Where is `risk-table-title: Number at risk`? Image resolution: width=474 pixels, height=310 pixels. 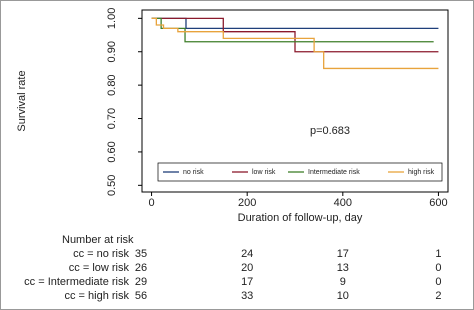
risk-table-title: Number at risk is located at coordinates (98, 240).